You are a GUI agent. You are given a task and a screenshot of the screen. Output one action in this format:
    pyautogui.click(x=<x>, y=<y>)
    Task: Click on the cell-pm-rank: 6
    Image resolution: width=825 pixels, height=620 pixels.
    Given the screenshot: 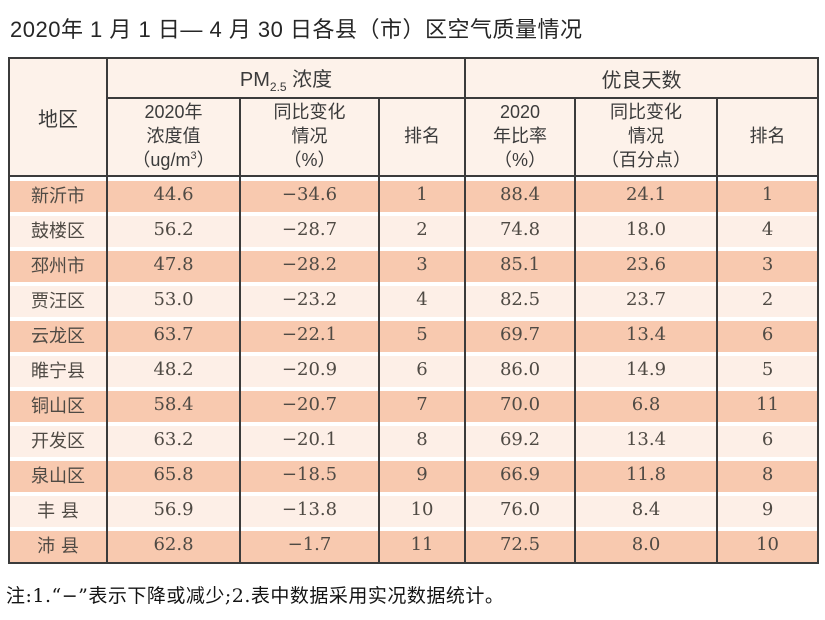 What is the action you would take?
    pyautogui.click(x=422, y=369)
    